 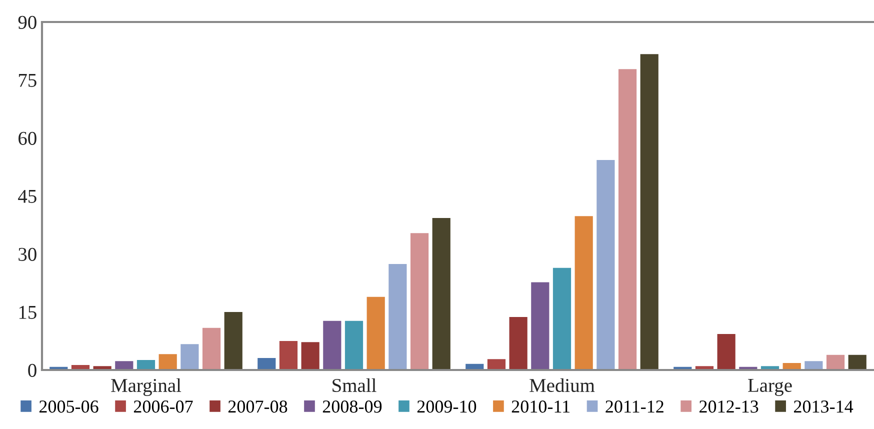 What do you see at coordinates (446, 406) in the screenshot?
I see `legend-label: 2009-10` at bounding box center [446, 406].